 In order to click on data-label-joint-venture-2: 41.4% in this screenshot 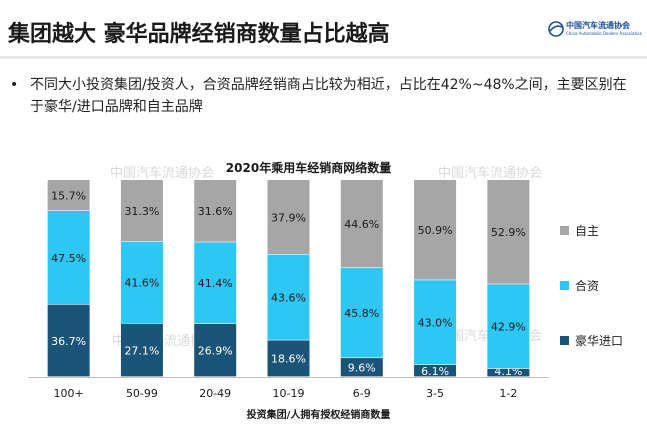, I will do `click(215, 283)`.